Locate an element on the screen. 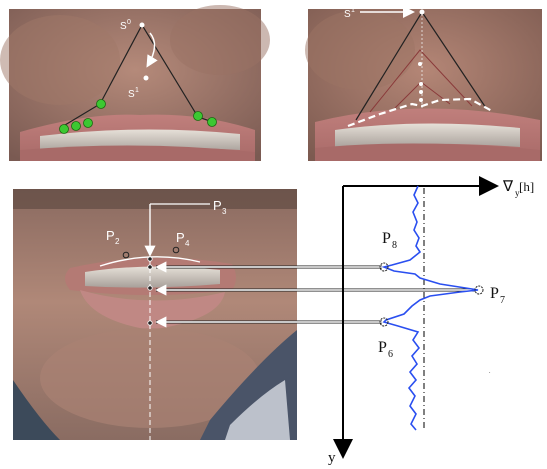  gradient-sub: y is located at coordinates (517, 193).